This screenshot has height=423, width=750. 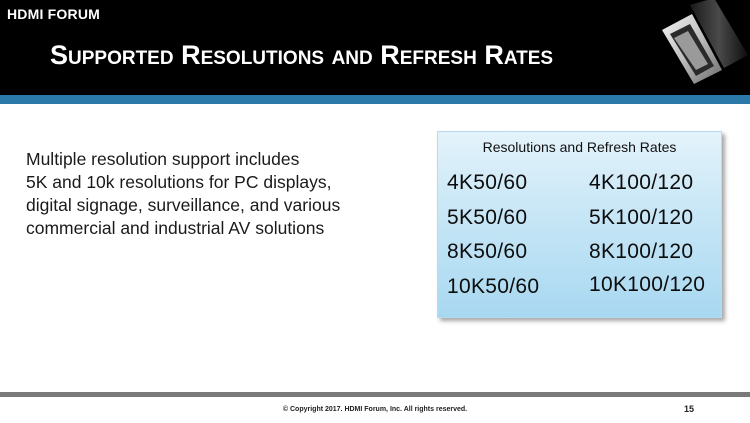 I want to click on resolution-item: 10K50/60, so click(x=493, y=286).